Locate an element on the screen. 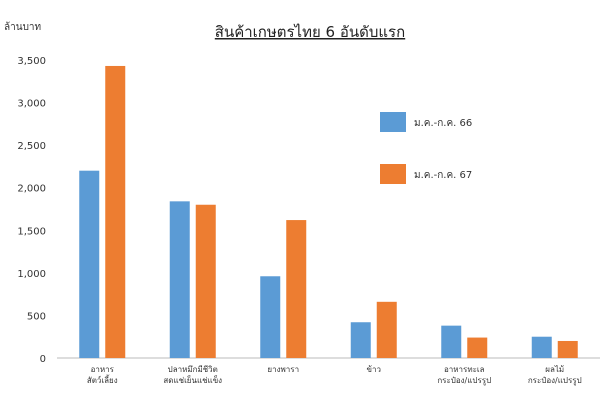 This screenshot has width=610, height=394. category-label: ยางพารา is located at coordinates (283, 369).